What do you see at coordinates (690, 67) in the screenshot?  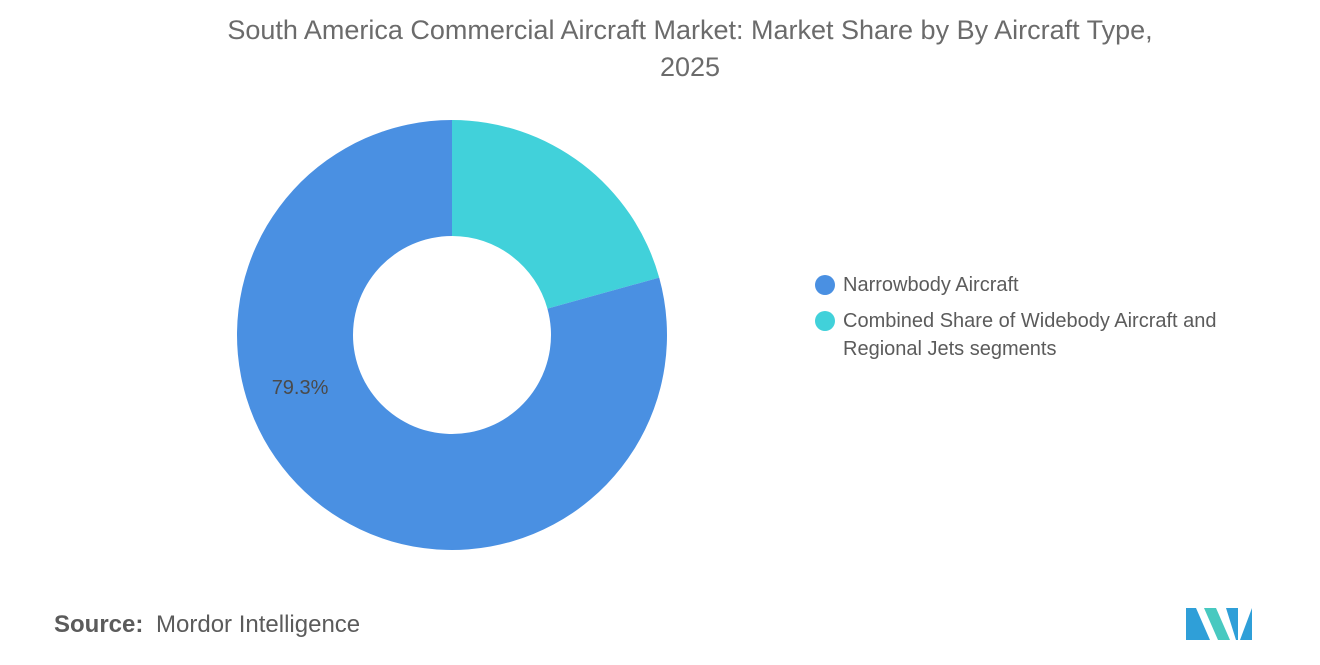 I see `chart-title-line-2: 2025` at bounding box center [690, 67].